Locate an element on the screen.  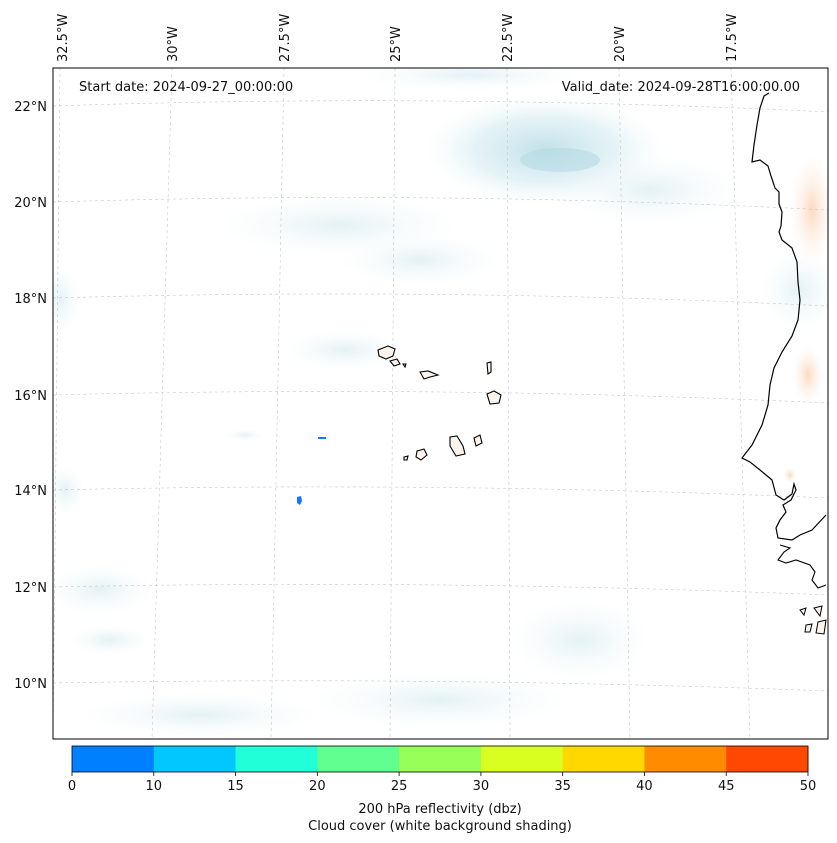
colorbar-tick-label: 25 is located at coordinates (399, 786).